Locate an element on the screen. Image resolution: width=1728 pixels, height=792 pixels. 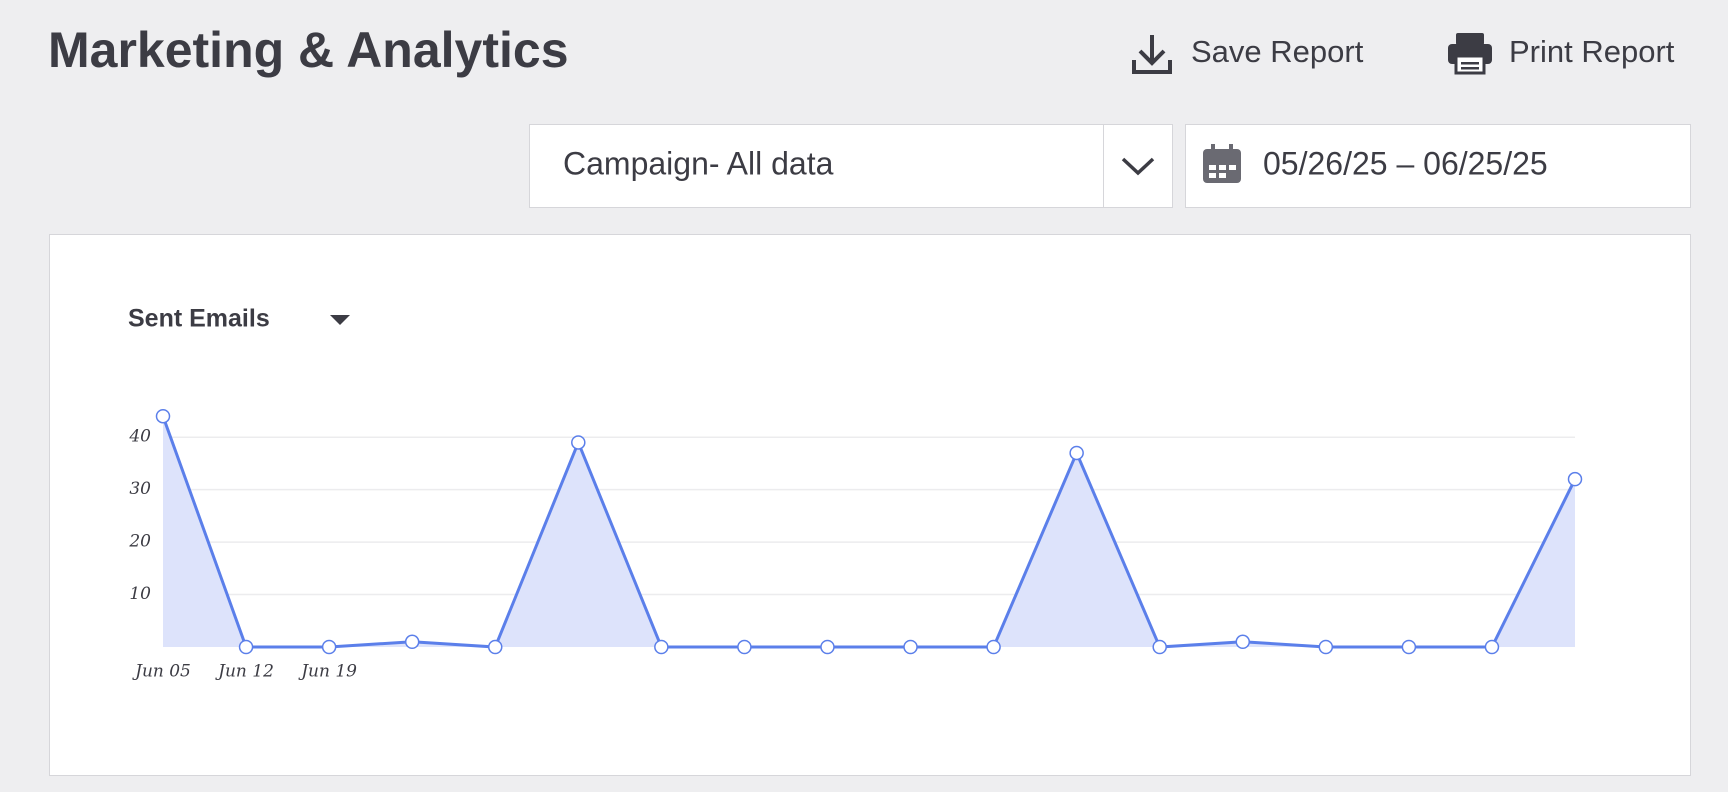
select-box is located at coordinates (851, 166).